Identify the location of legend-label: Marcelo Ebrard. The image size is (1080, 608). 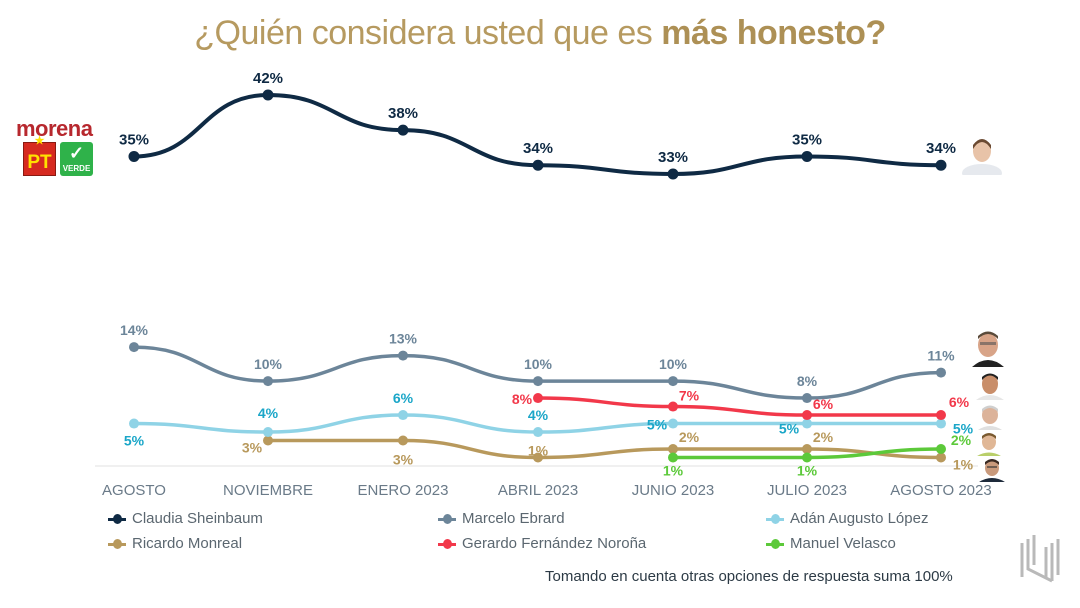
(513, 518).